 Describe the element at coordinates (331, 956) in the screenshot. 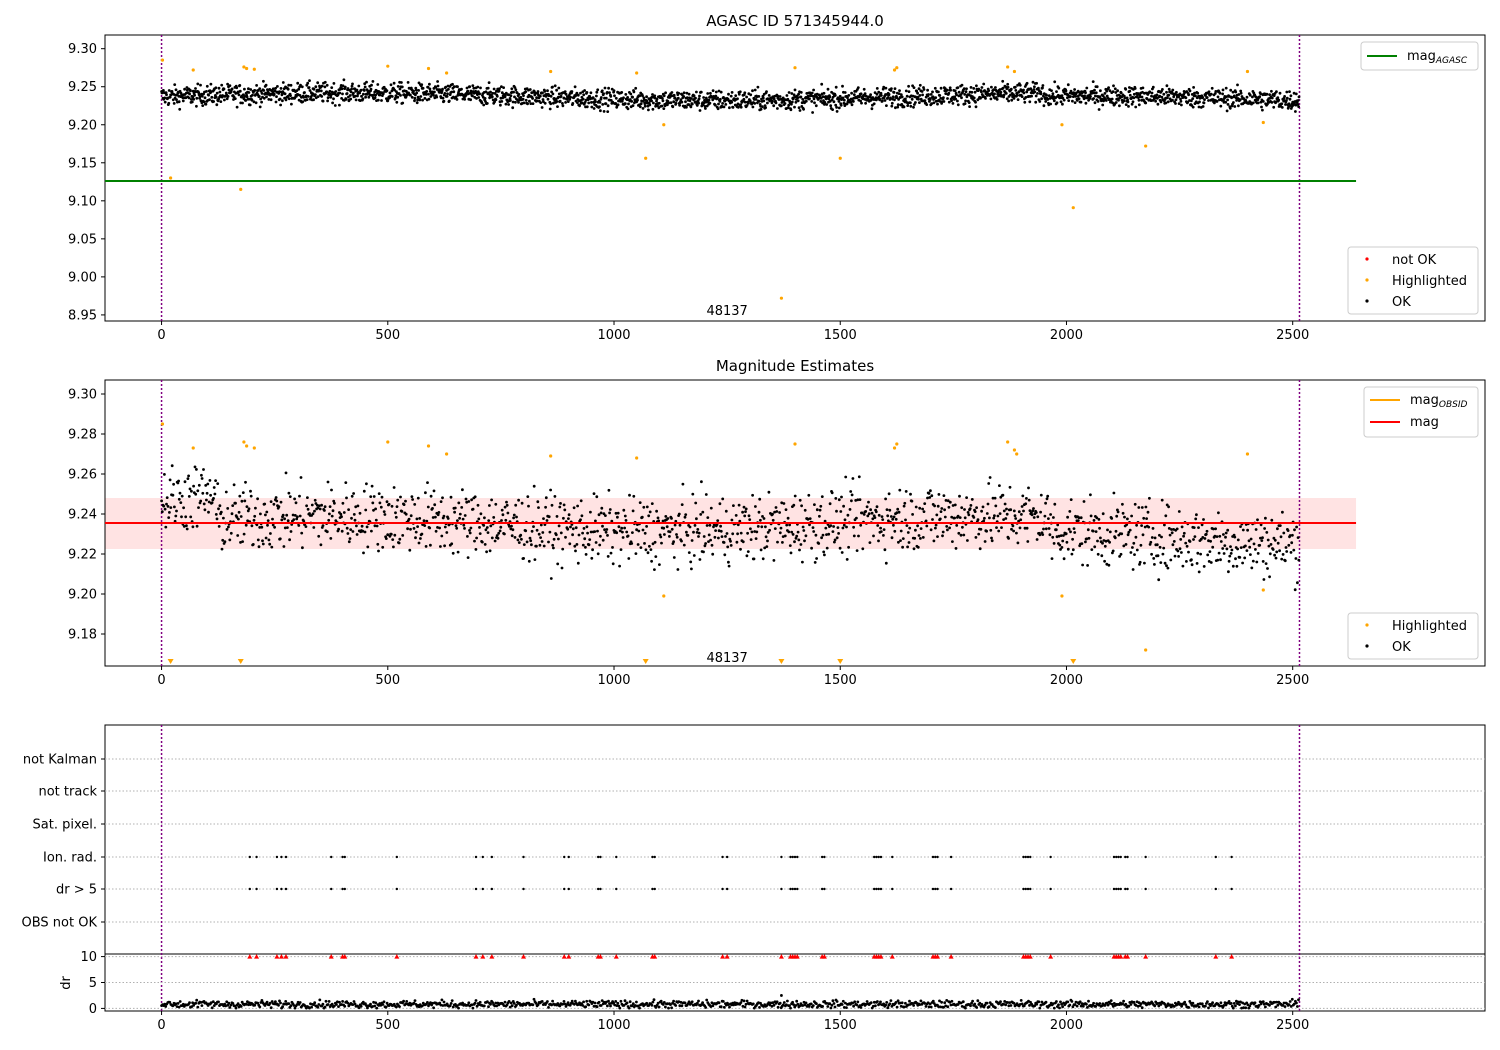

I see `dr-threshold-marker` at that location.